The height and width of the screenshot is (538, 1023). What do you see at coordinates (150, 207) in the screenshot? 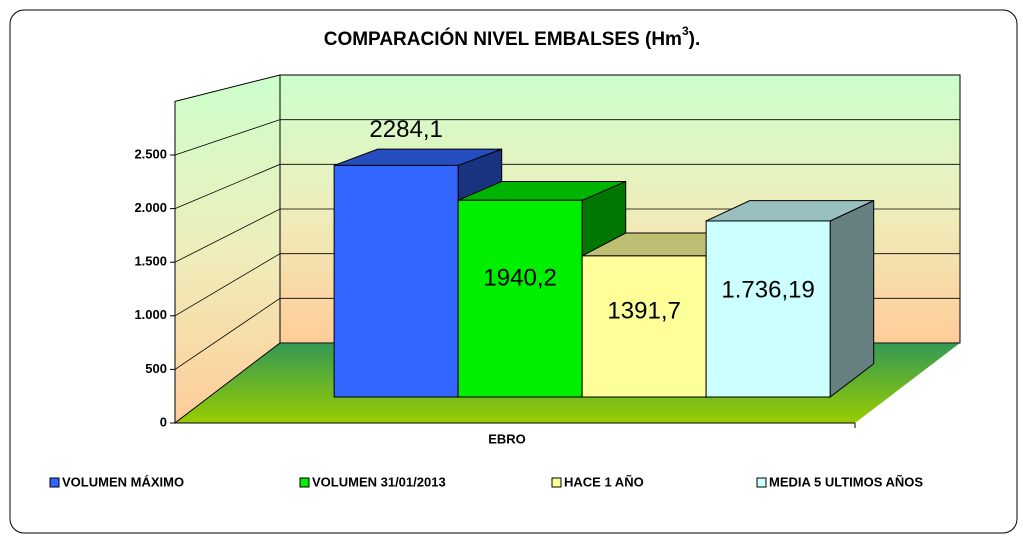
I see `y-tick-label: 2.000` at bounding box center [150, 207].